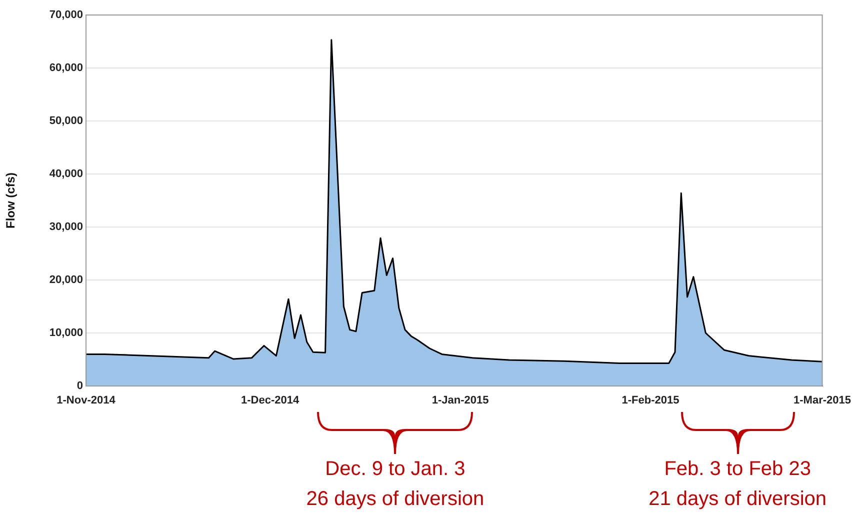 Image resolution: width=854 pixels, height=527 pixels. What do you see at coordinates (66, 280) in the screenshot?
I see `y-tick-label: 20,000` at bounding box center [66, 280].